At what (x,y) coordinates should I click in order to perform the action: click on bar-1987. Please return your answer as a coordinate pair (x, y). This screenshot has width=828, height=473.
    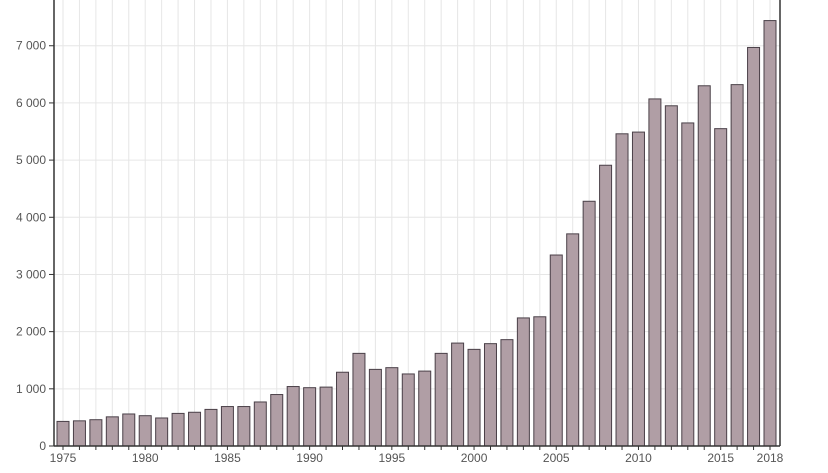
    Looking at the image, I should click on (260, 424).